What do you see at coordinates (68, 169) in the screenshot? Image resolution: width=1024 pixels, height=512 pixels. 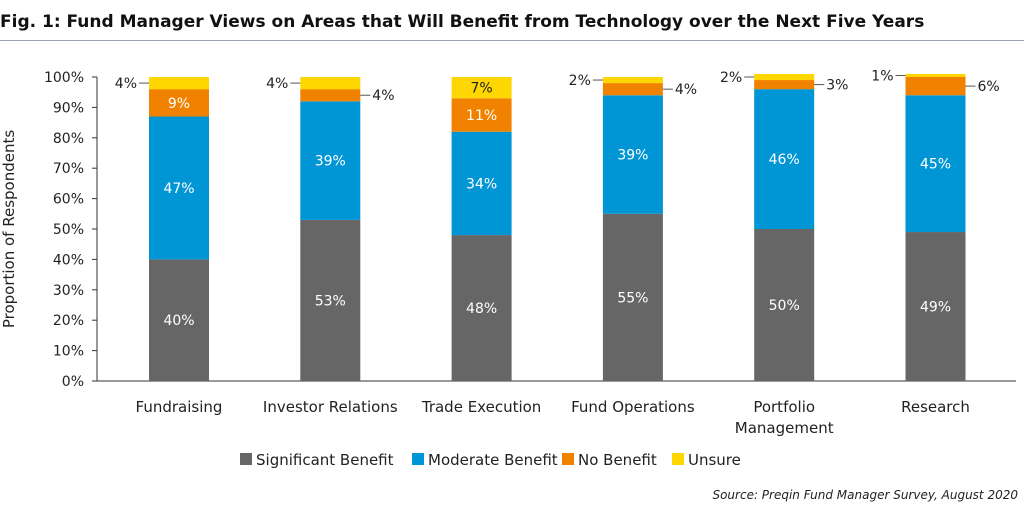 I see `y-tick-label: 70%` at bounding box center [68, 169].